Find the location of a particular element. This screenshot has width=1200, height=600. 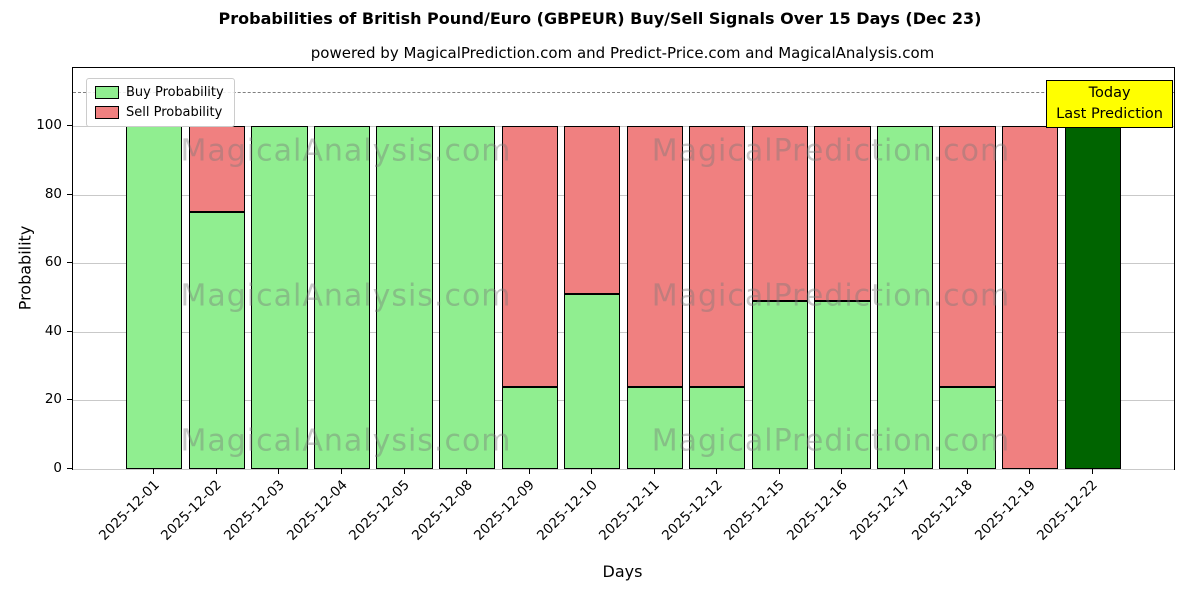

y-tick-label: 80 is located at coordinates (53, 193).